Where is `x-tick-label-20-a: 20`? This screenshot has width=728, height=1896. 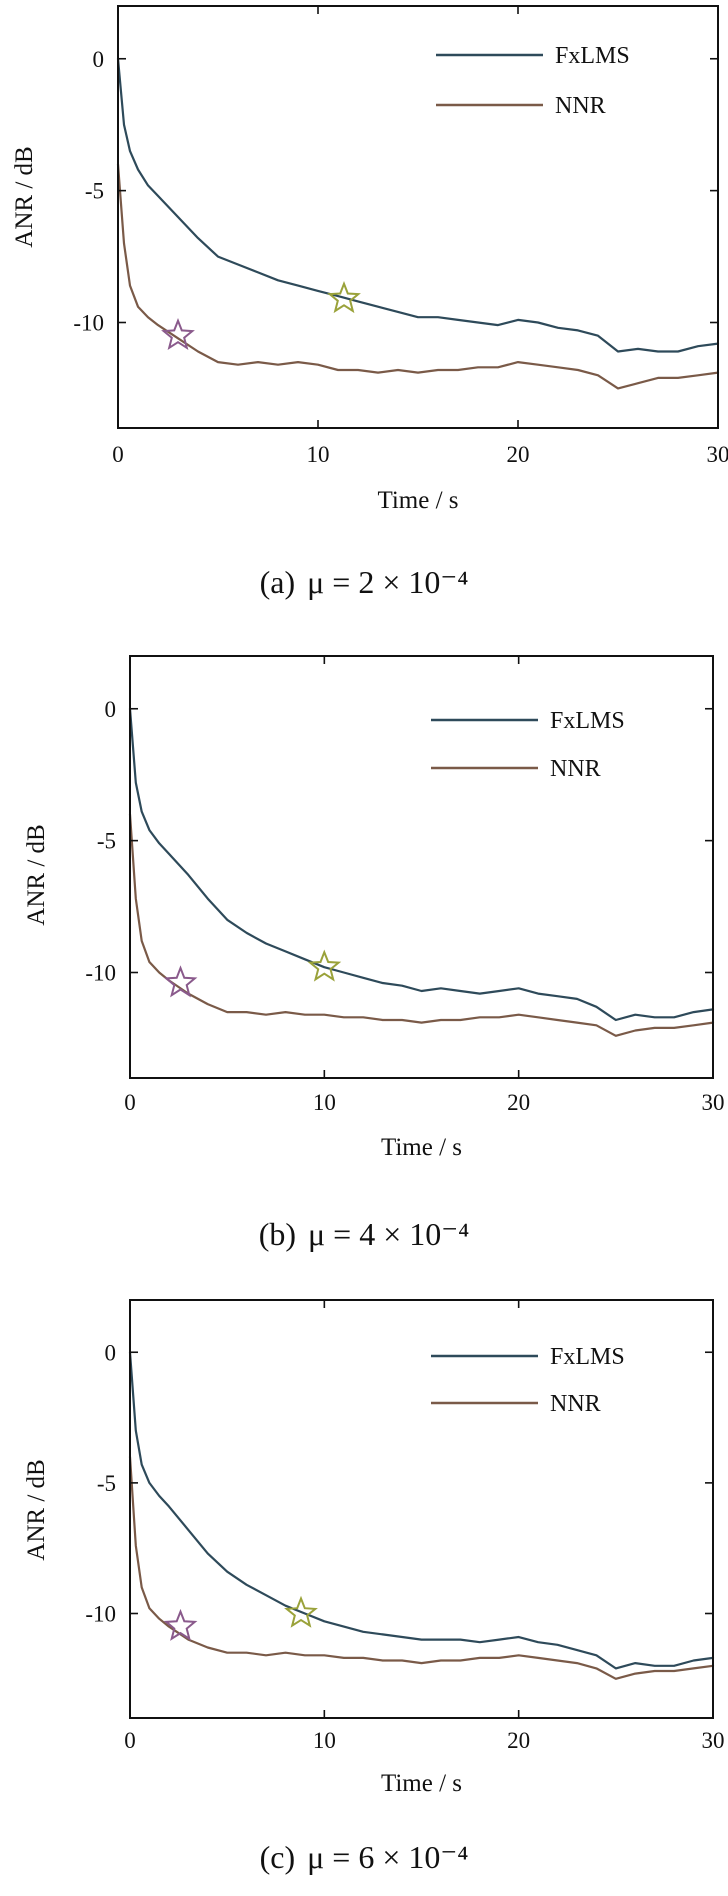 x-tick-label-20-a: 20 is located at coordinates (518, 454).